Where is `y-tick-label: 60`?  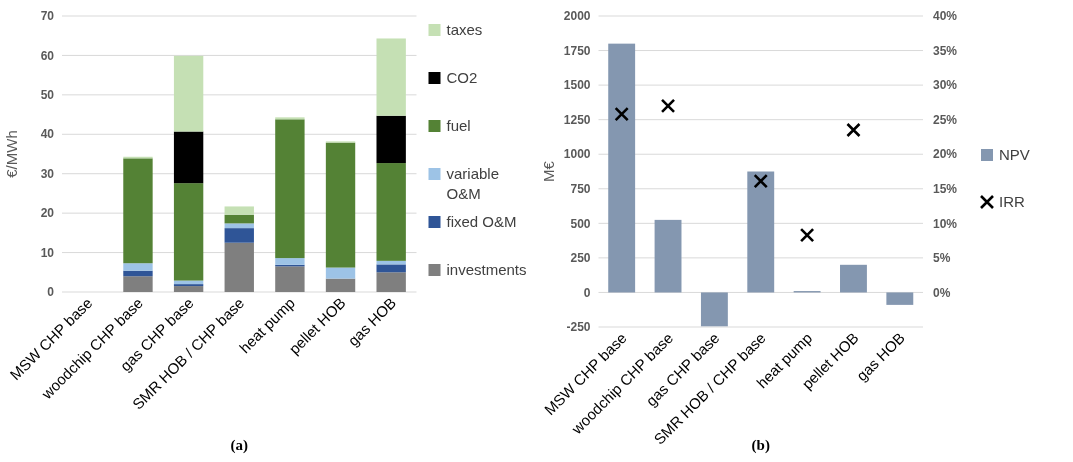
y-tick-label: 60 is located at coordinates (47, 55).